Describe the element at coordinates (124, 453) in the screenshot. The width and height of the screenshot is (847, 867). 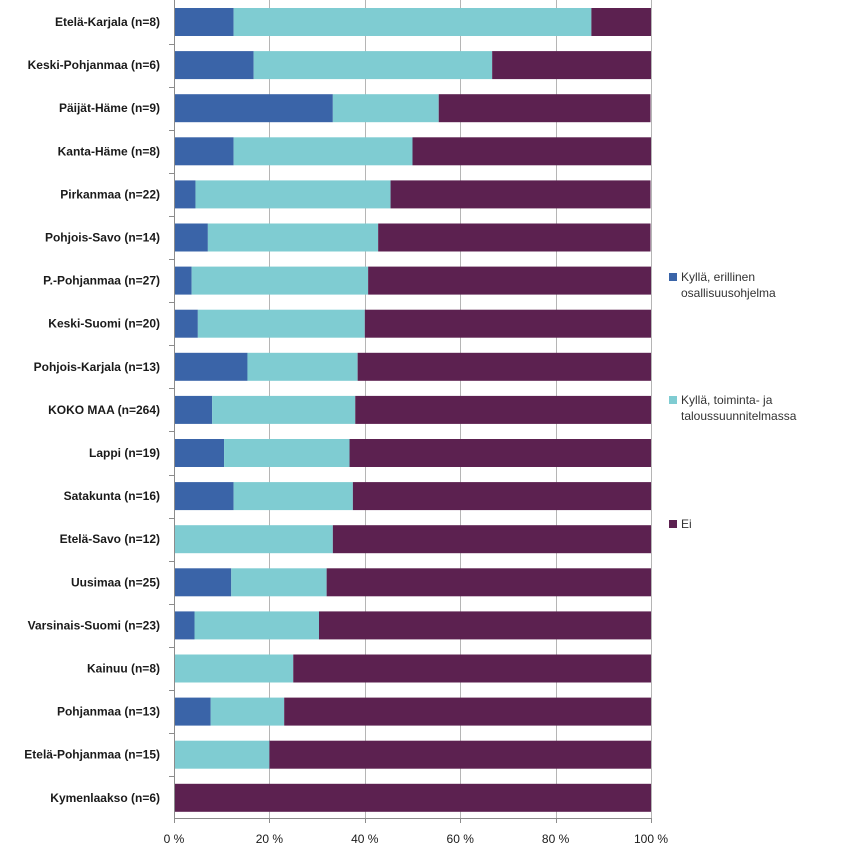
I see `category-label: Lappi (n=19)` at that location.